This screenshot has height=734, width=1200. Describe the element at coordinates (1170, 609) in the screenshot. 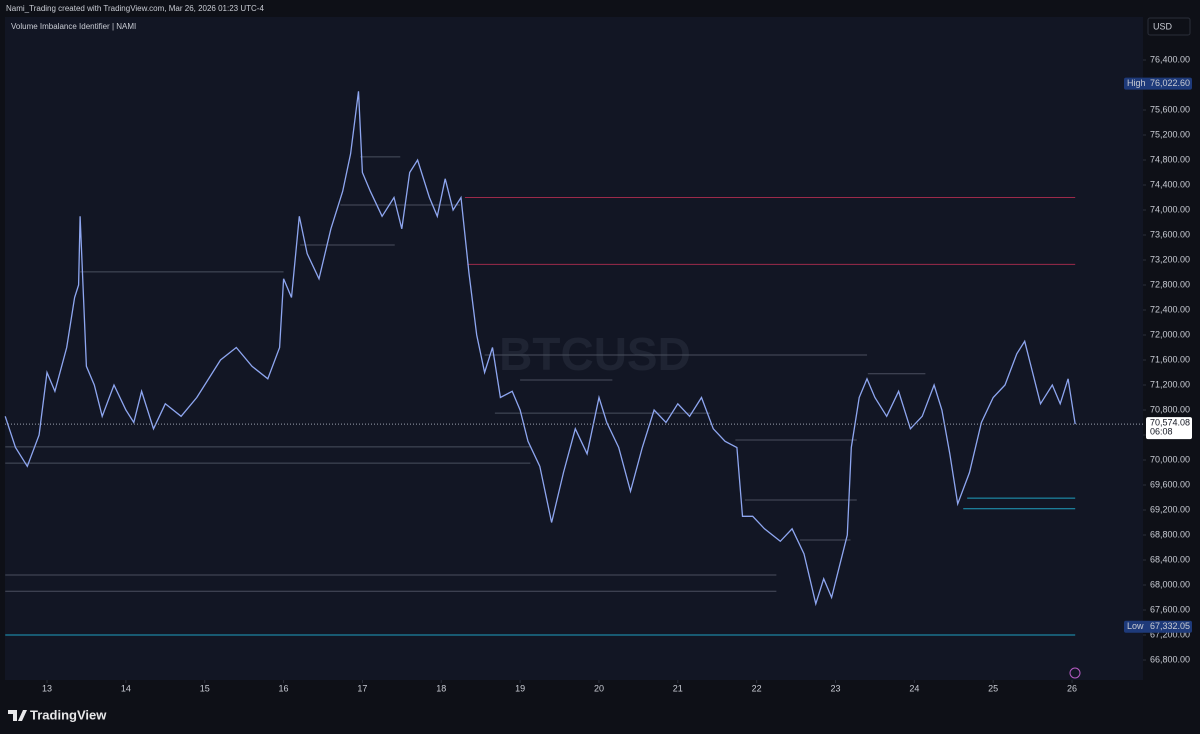

I see `y-tick-label: 67,600.00` at that location.